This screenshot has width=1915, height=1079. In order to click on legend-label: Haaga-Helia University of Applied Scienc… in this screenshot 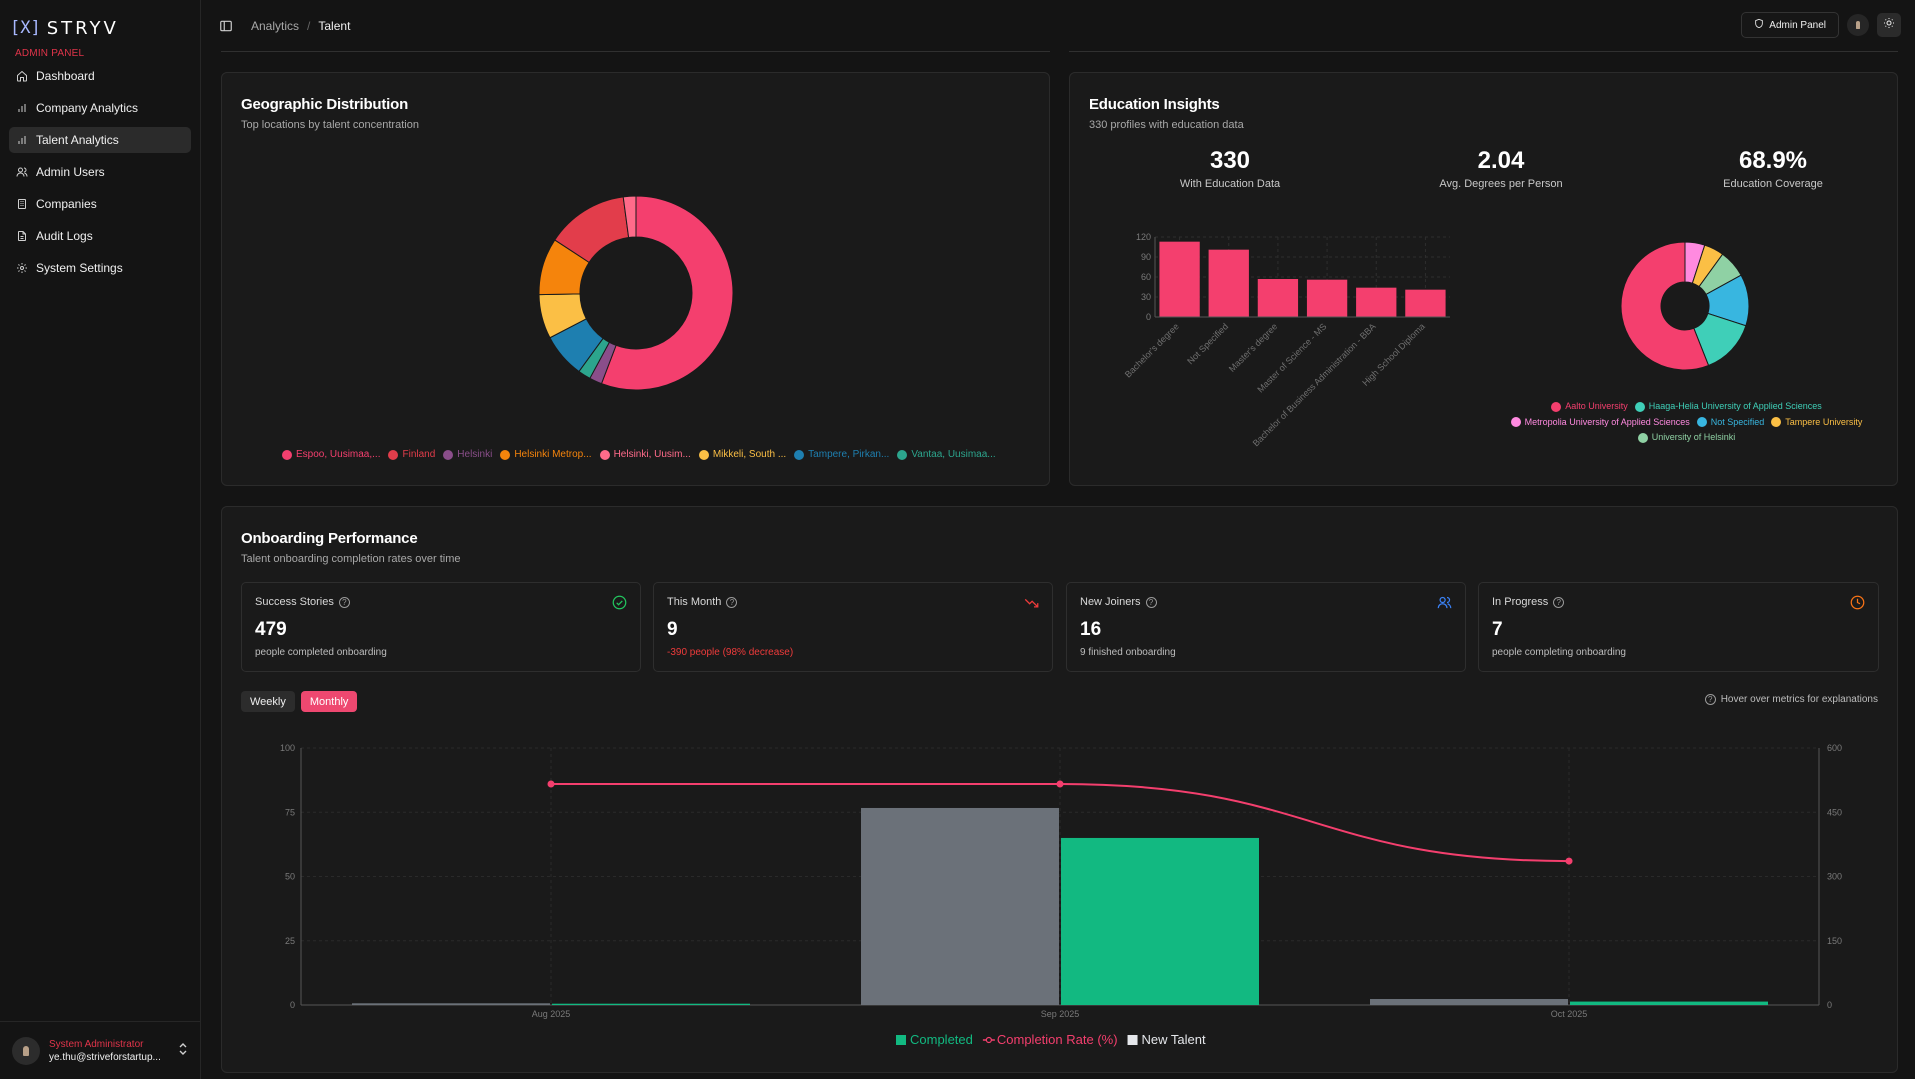, I will do `click(1735, 406)`.